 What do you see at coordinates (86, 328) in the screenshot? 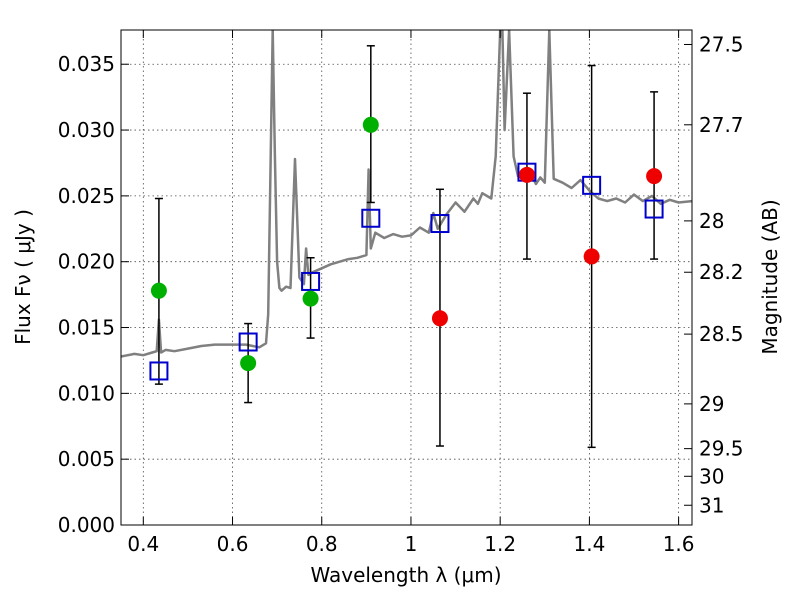
I see `y-tick-label: 0.015` at bounding box center [86, 328].